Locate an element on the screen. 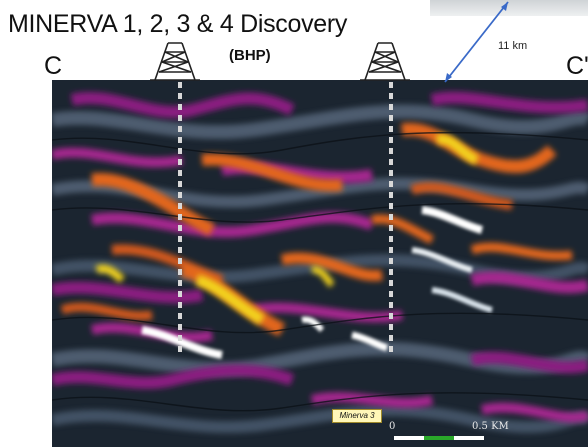 The height and width of the screenshot is (447, 588). map-inset-strip is located at coordinates (509, 8).